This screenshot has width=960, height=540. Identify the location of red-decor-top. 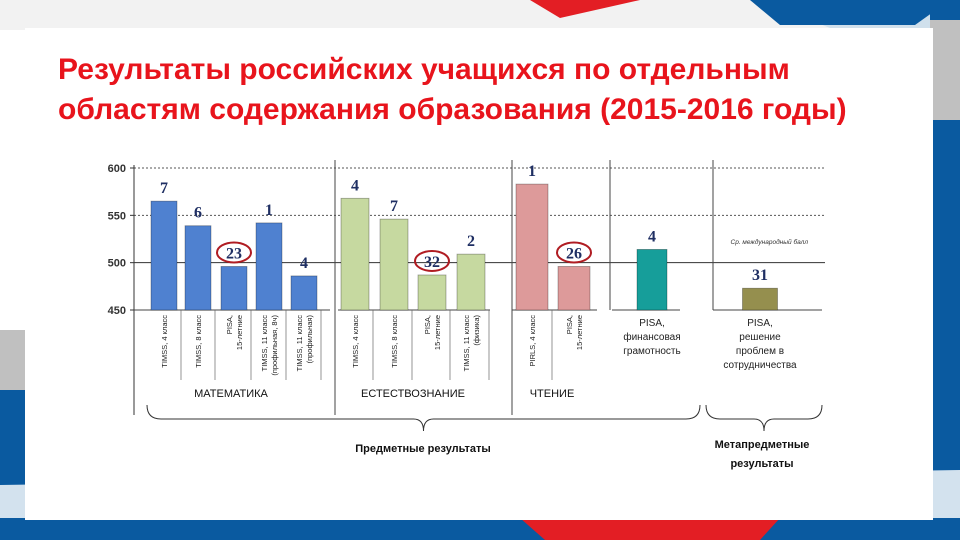
(585, 9).